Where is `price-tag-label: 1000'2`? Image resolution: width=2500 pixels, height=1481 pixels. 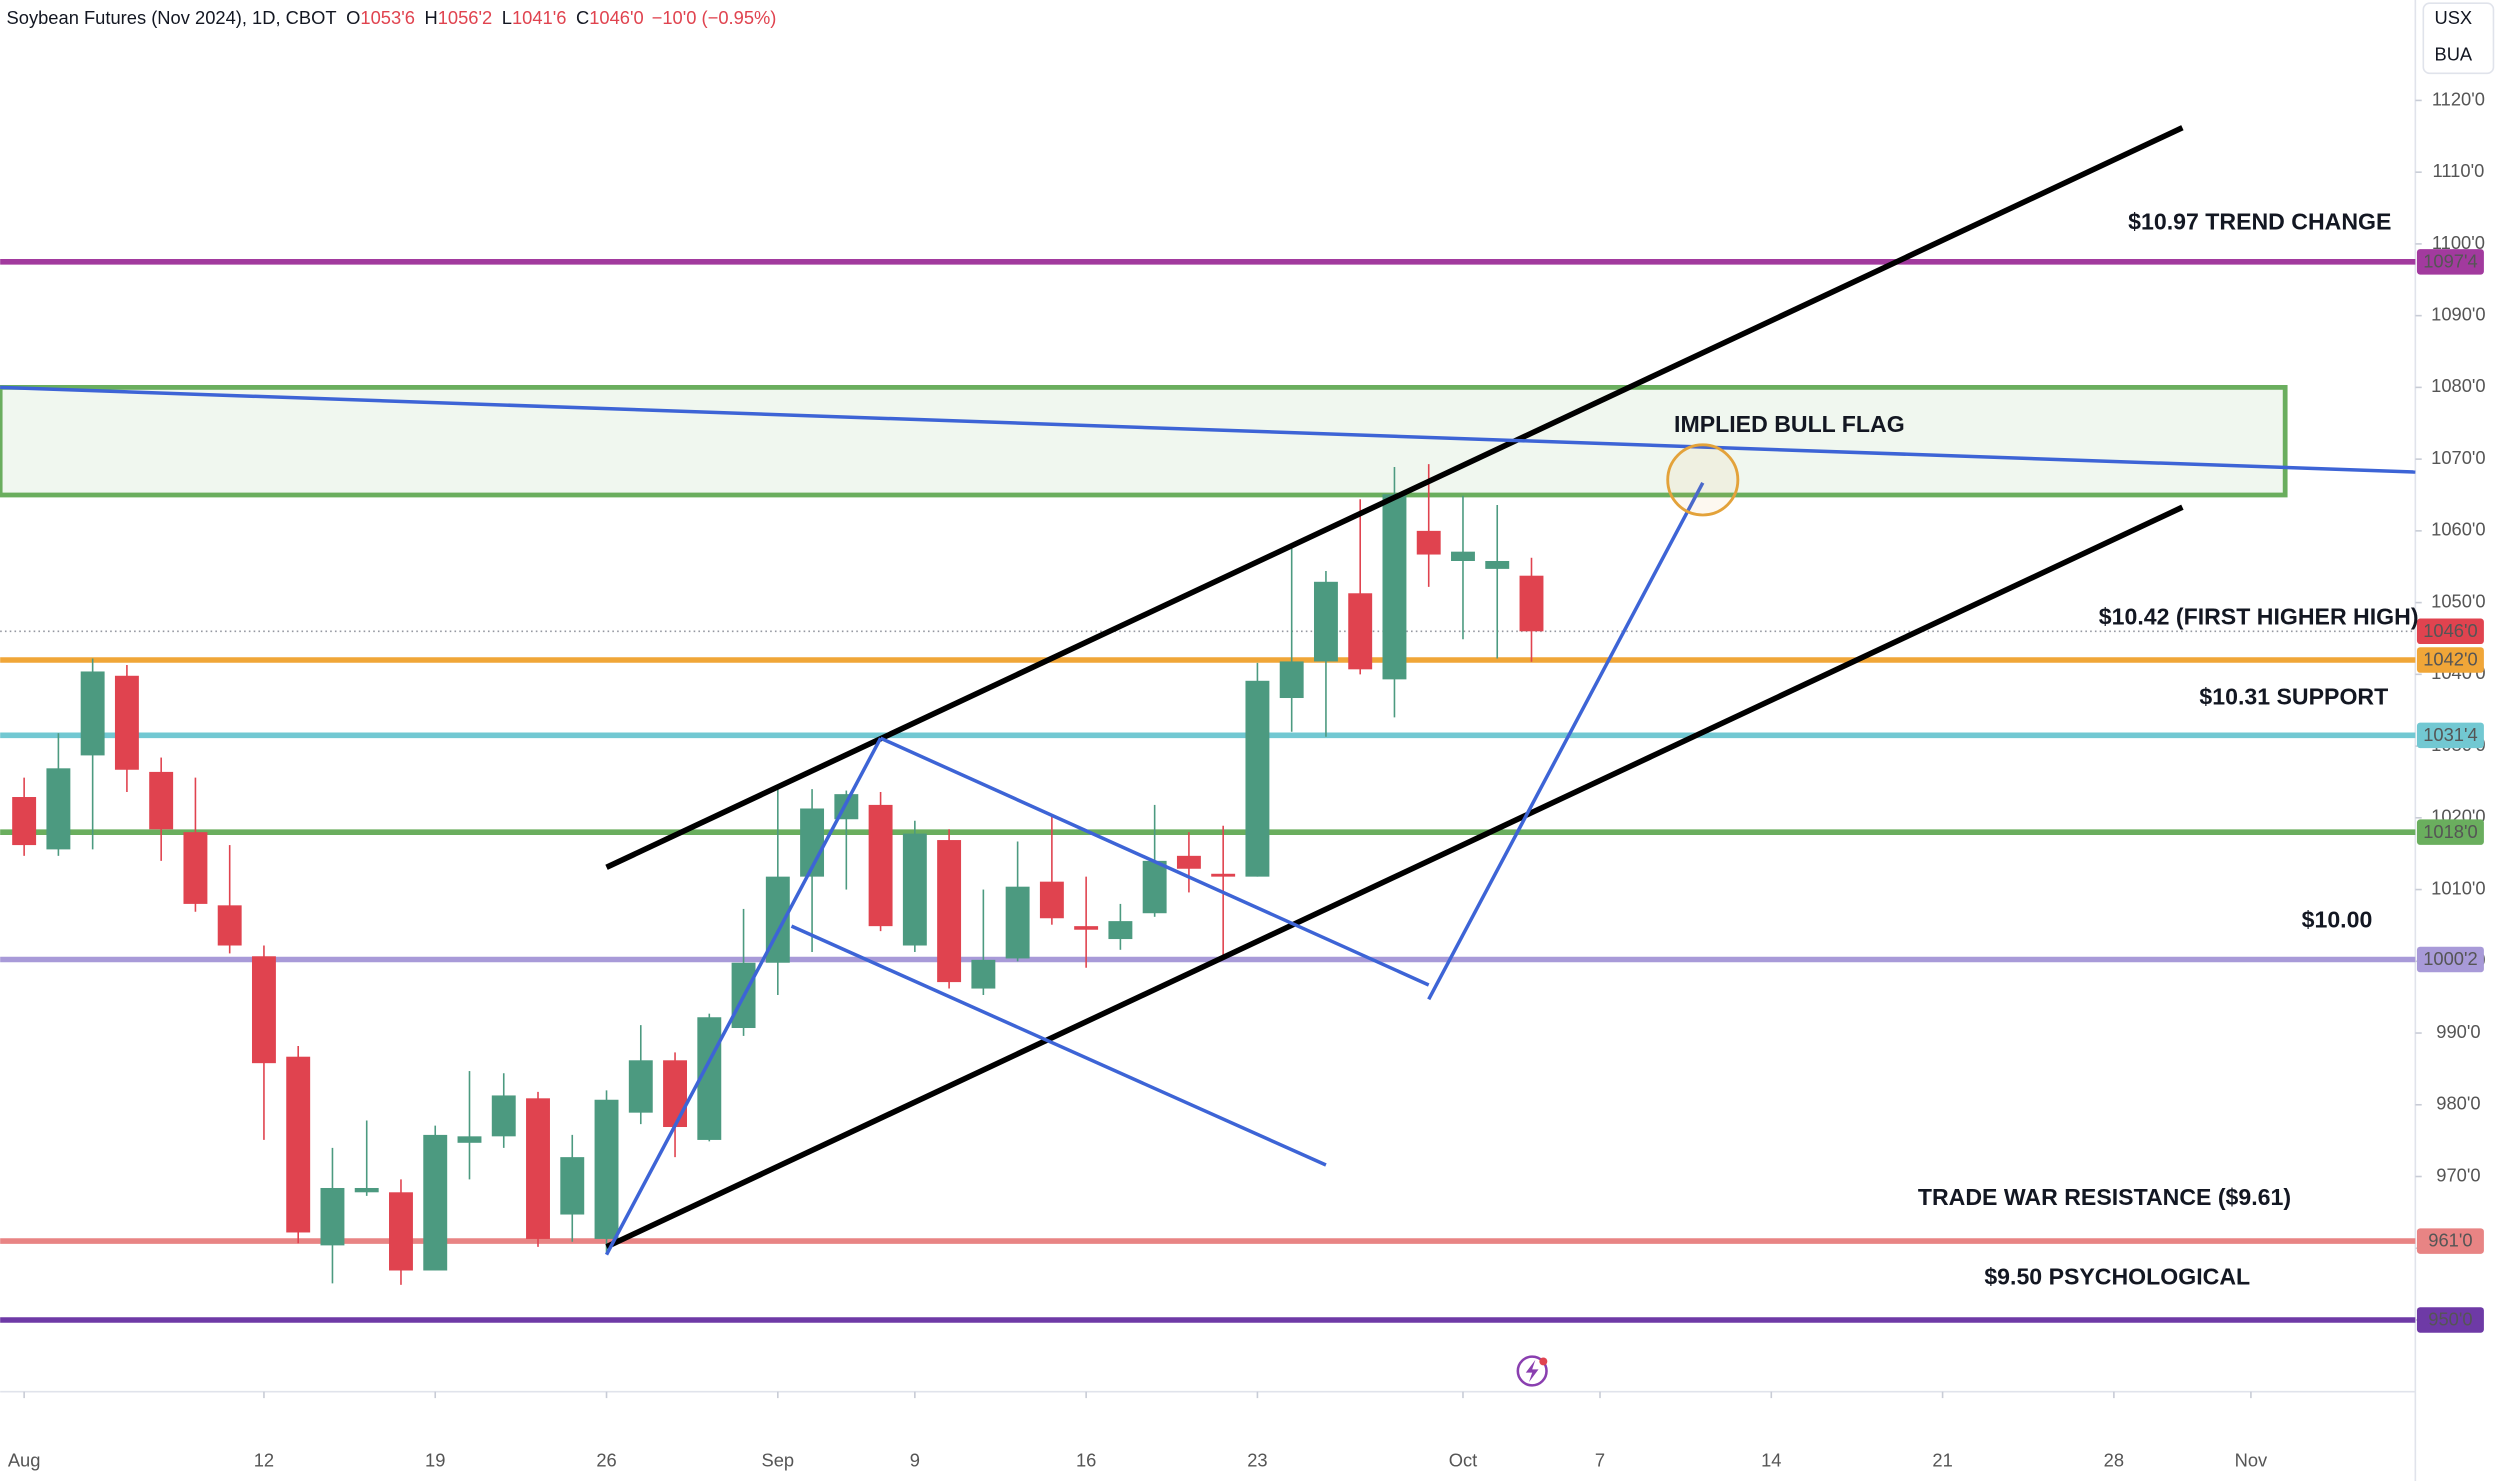 price-tag-label: 1000'2 is located at coordinates (2450, 958).